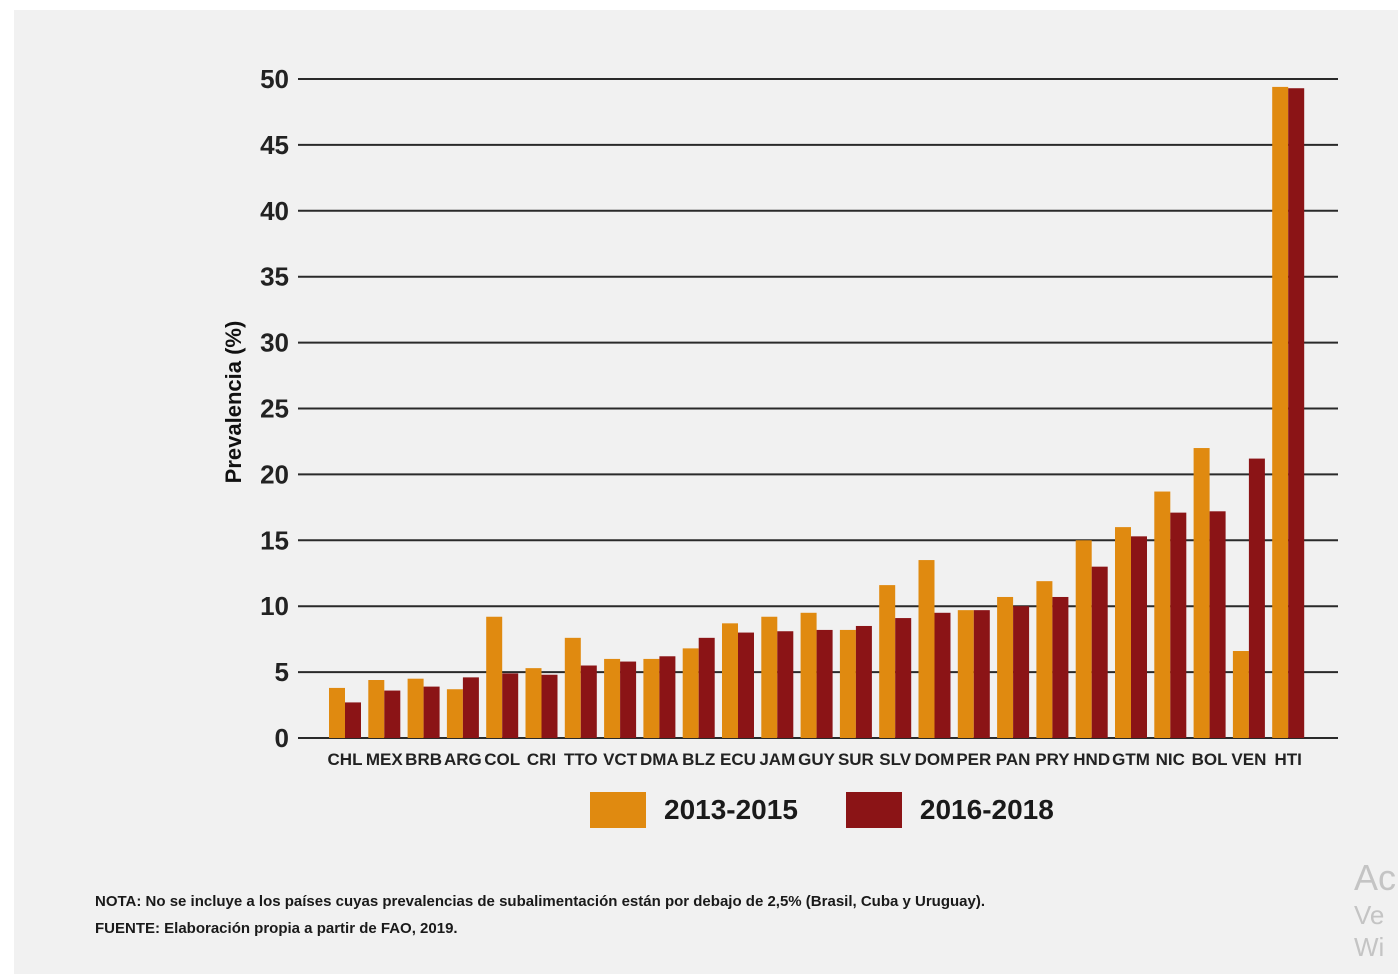 The image size is (1398, 974). I want to click on activation-watermark: Ac Ve Wi, so click(1376, 916).